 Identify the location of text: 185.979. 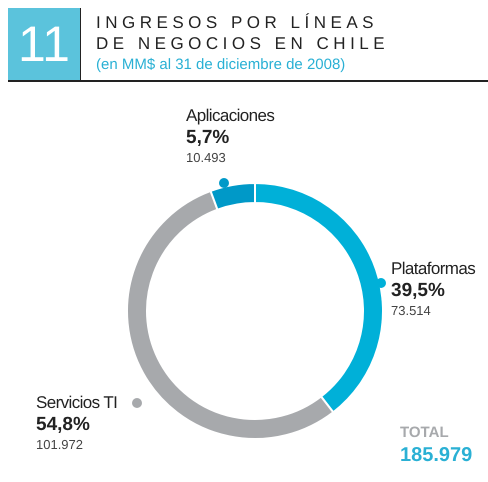
(436, 455).